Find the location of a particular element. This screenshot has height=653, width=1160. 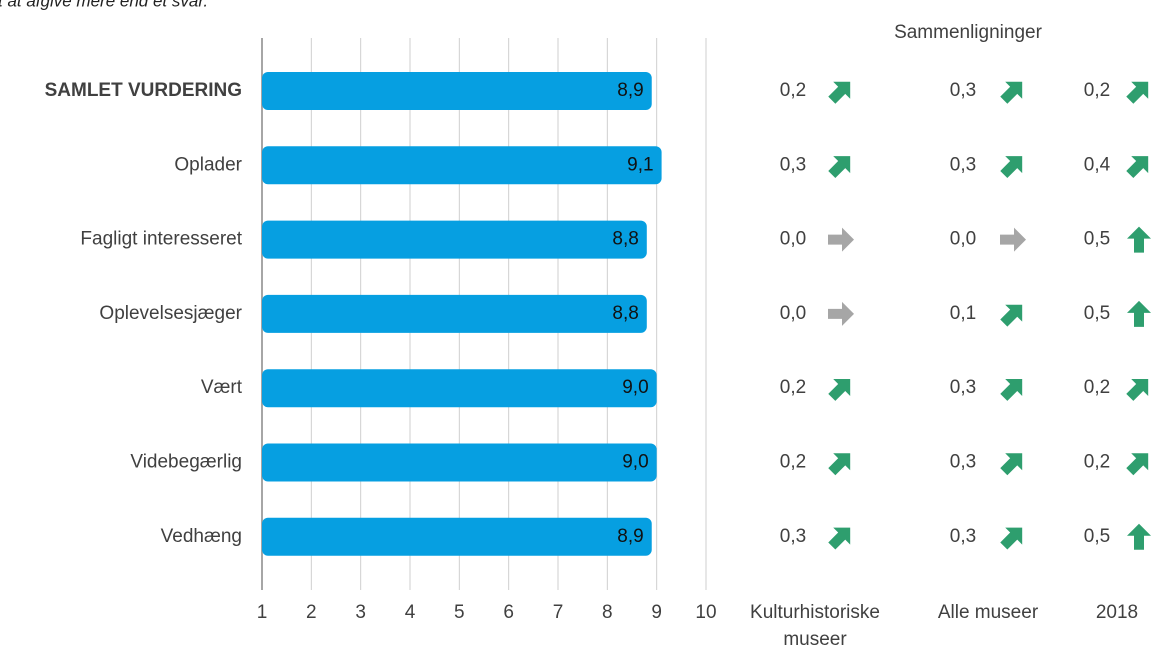

x-tick-label: 6 is located at coordinates (508, 612).